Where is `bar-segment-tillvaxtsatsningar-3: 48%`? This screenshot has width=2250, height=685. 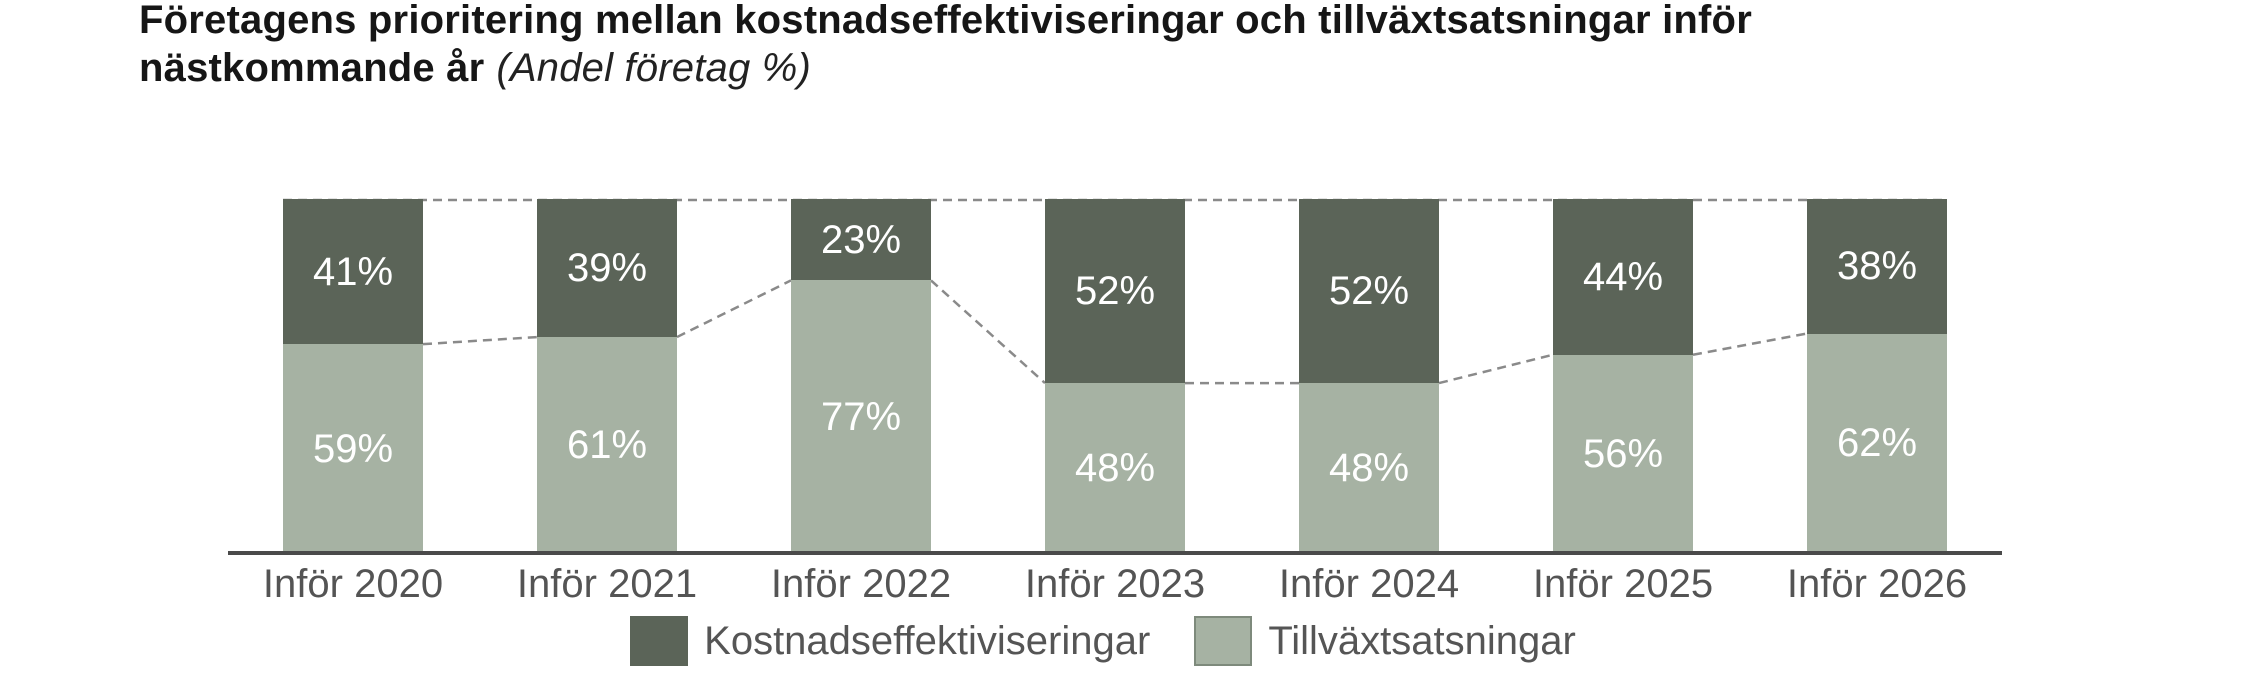
bar-segment-tillvaxtsatsningar-3: 48% is located at coordinates (1115, 468).